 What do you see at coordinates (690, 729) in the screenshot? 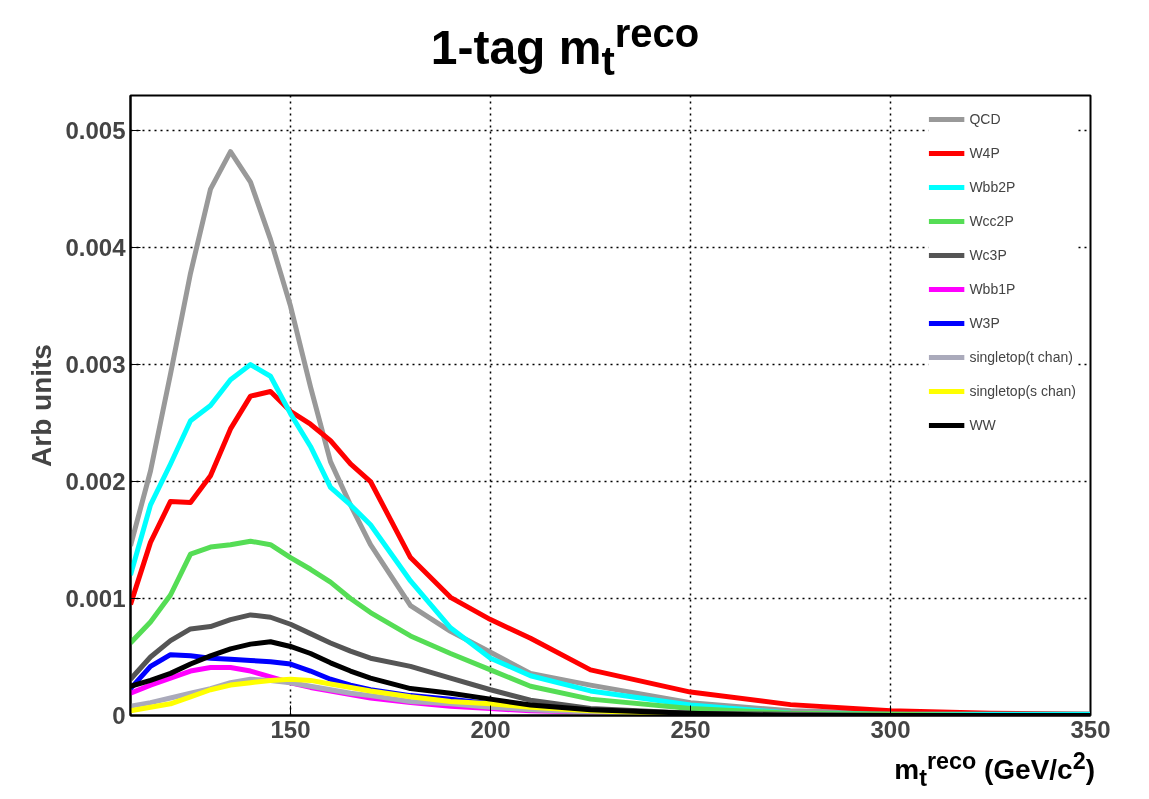
I see `x-tick-label: 250` at bounding box center [690, 729].